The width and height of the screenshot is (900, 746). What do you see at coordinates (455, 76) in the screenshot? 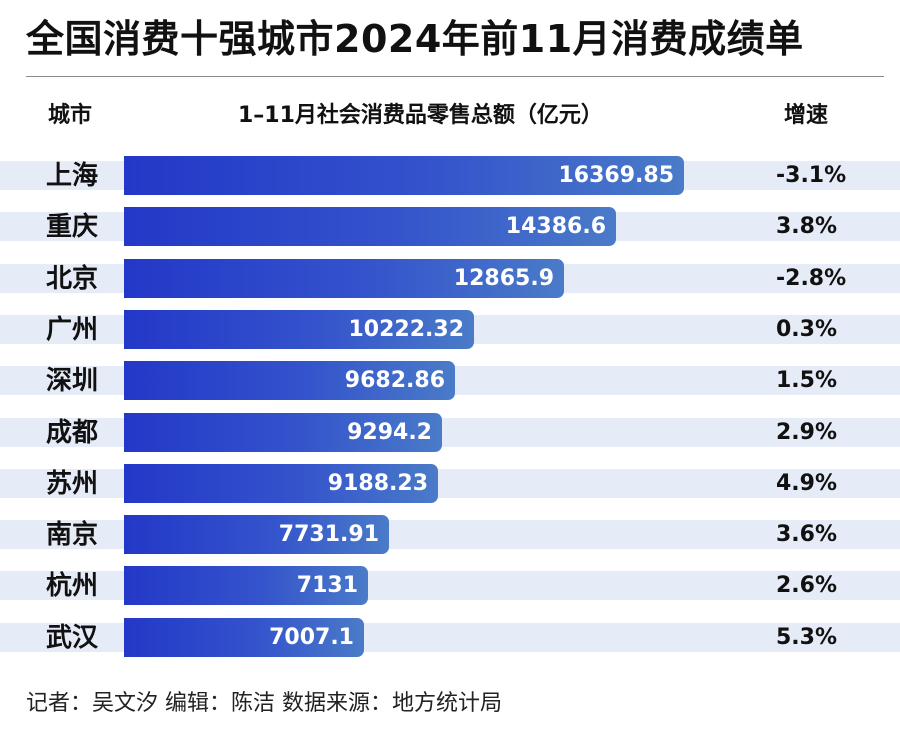
I see `title-divider` at bounding box center [455, 76].